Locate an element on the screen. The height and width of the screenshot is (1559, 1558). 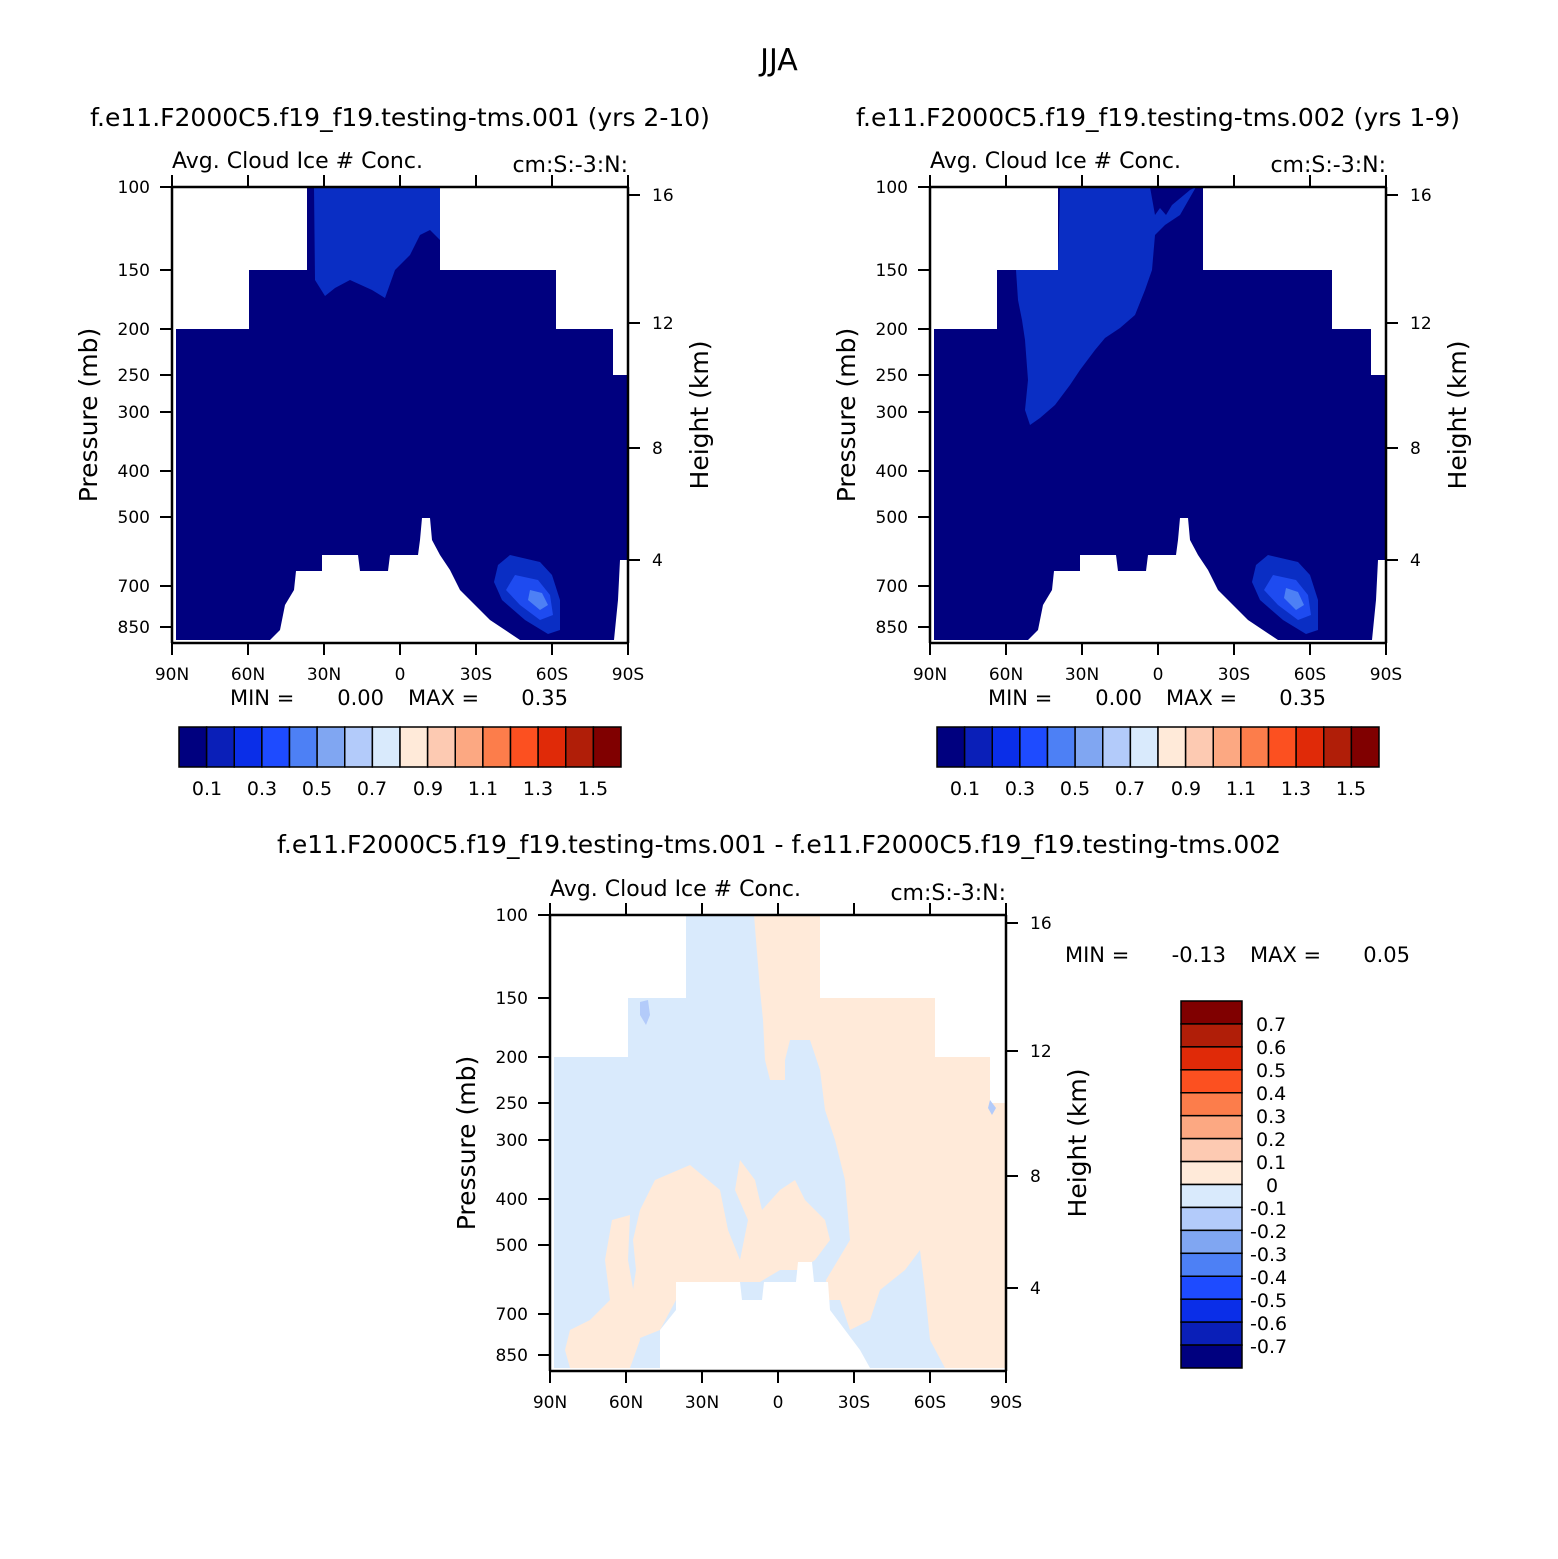
y2-axis-label: Height (km) is located at coordinates (699, 415).